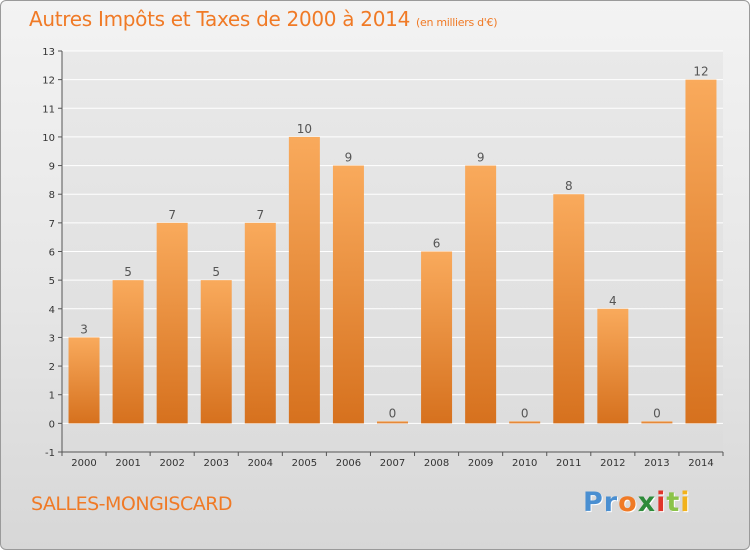  Describe the element at coordinates (656, 463) in the screenshot. I see `x-tick-label: 2013` at that location.